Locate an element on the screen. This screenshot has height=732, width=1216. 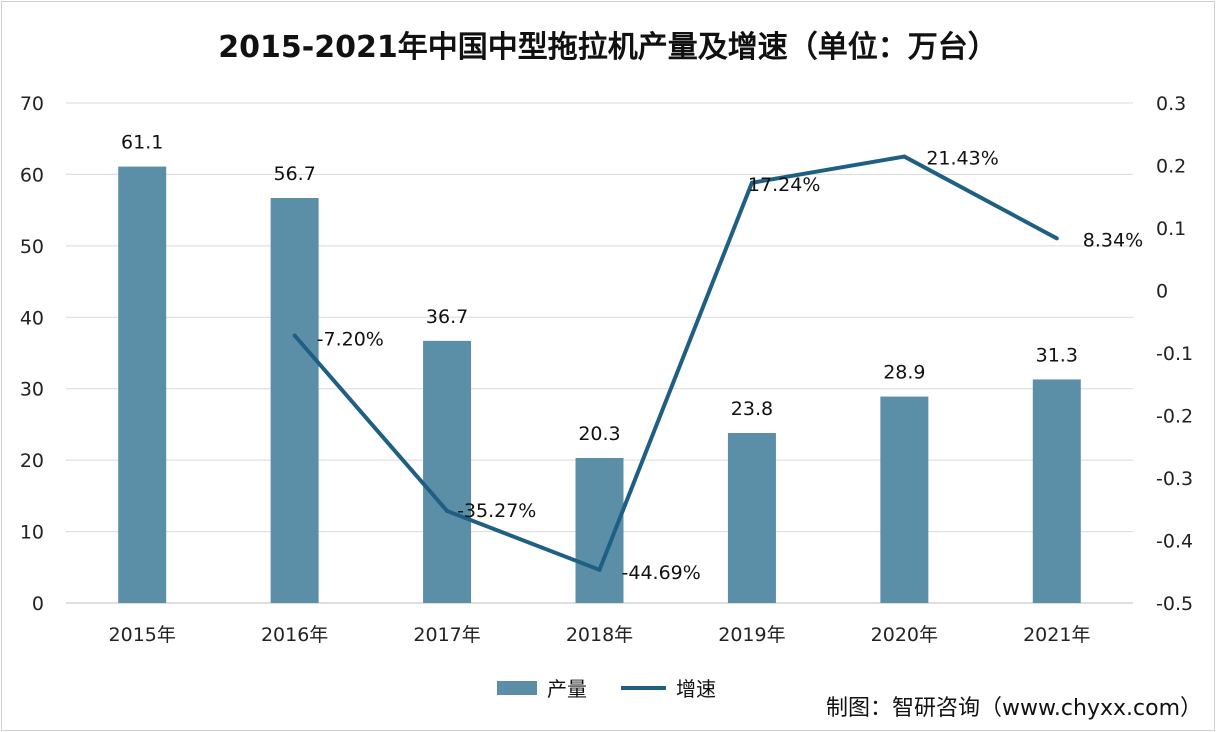
y-right-tick-label: -0.2 is located at coordinates (1174, 417).